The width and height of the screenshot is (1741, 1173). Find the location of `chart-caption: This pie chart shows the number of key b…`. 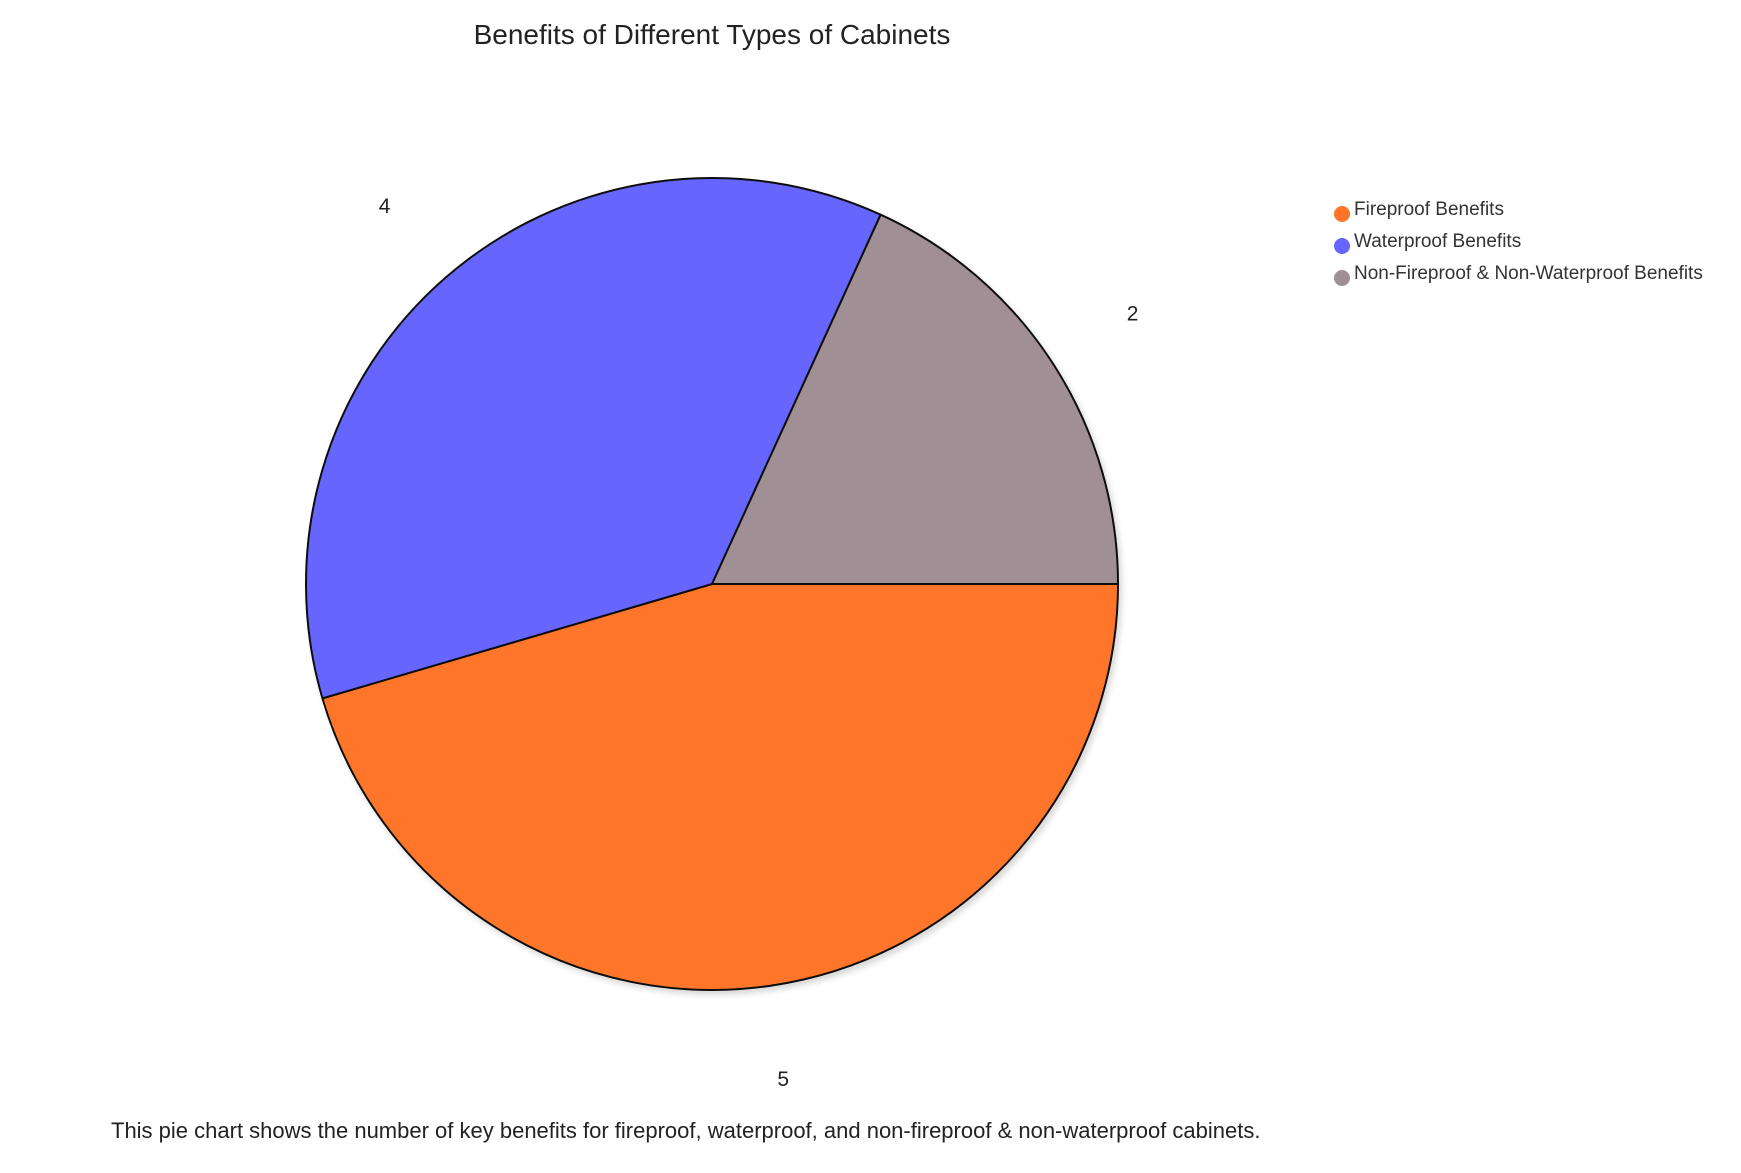

chart-caption: This pie chart shows the number of key b… is located at coordinates (686, 1130).